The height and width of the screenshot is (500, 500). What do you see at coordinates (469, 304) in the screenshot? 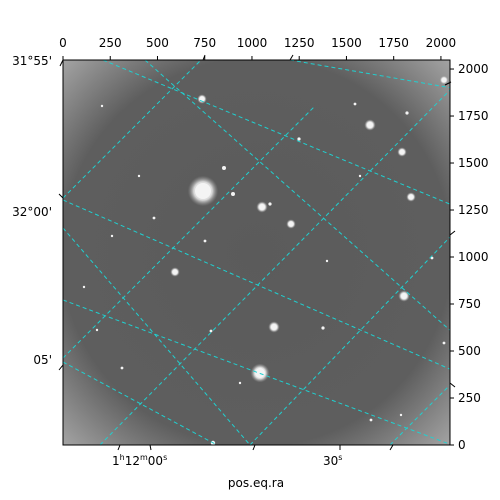
I see `right-tick-label: 750` at bounding box center [469, 304].